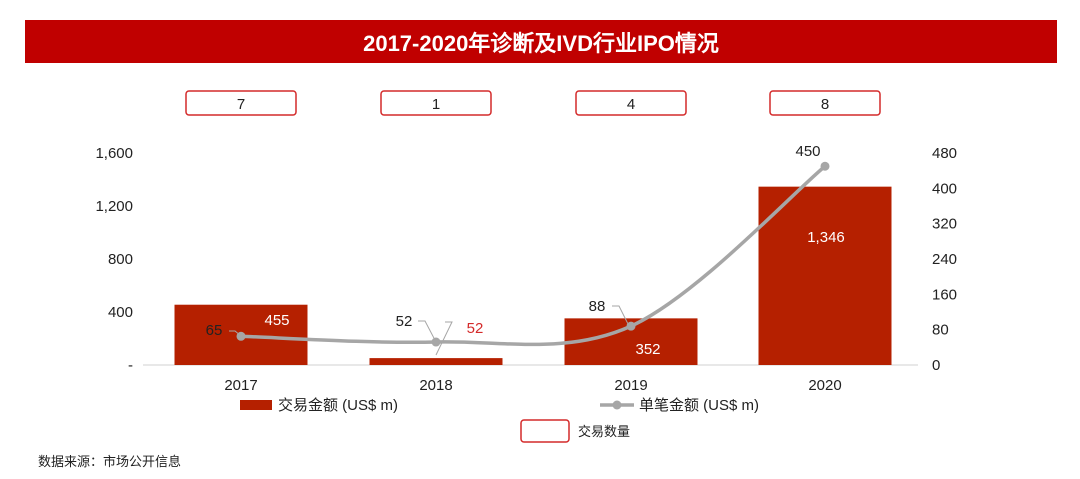 This screenshot has height=479, width=1080. Describe the element at coordinates (597, 306) in the screenshot. I see `line-value-label: 88` at that location.